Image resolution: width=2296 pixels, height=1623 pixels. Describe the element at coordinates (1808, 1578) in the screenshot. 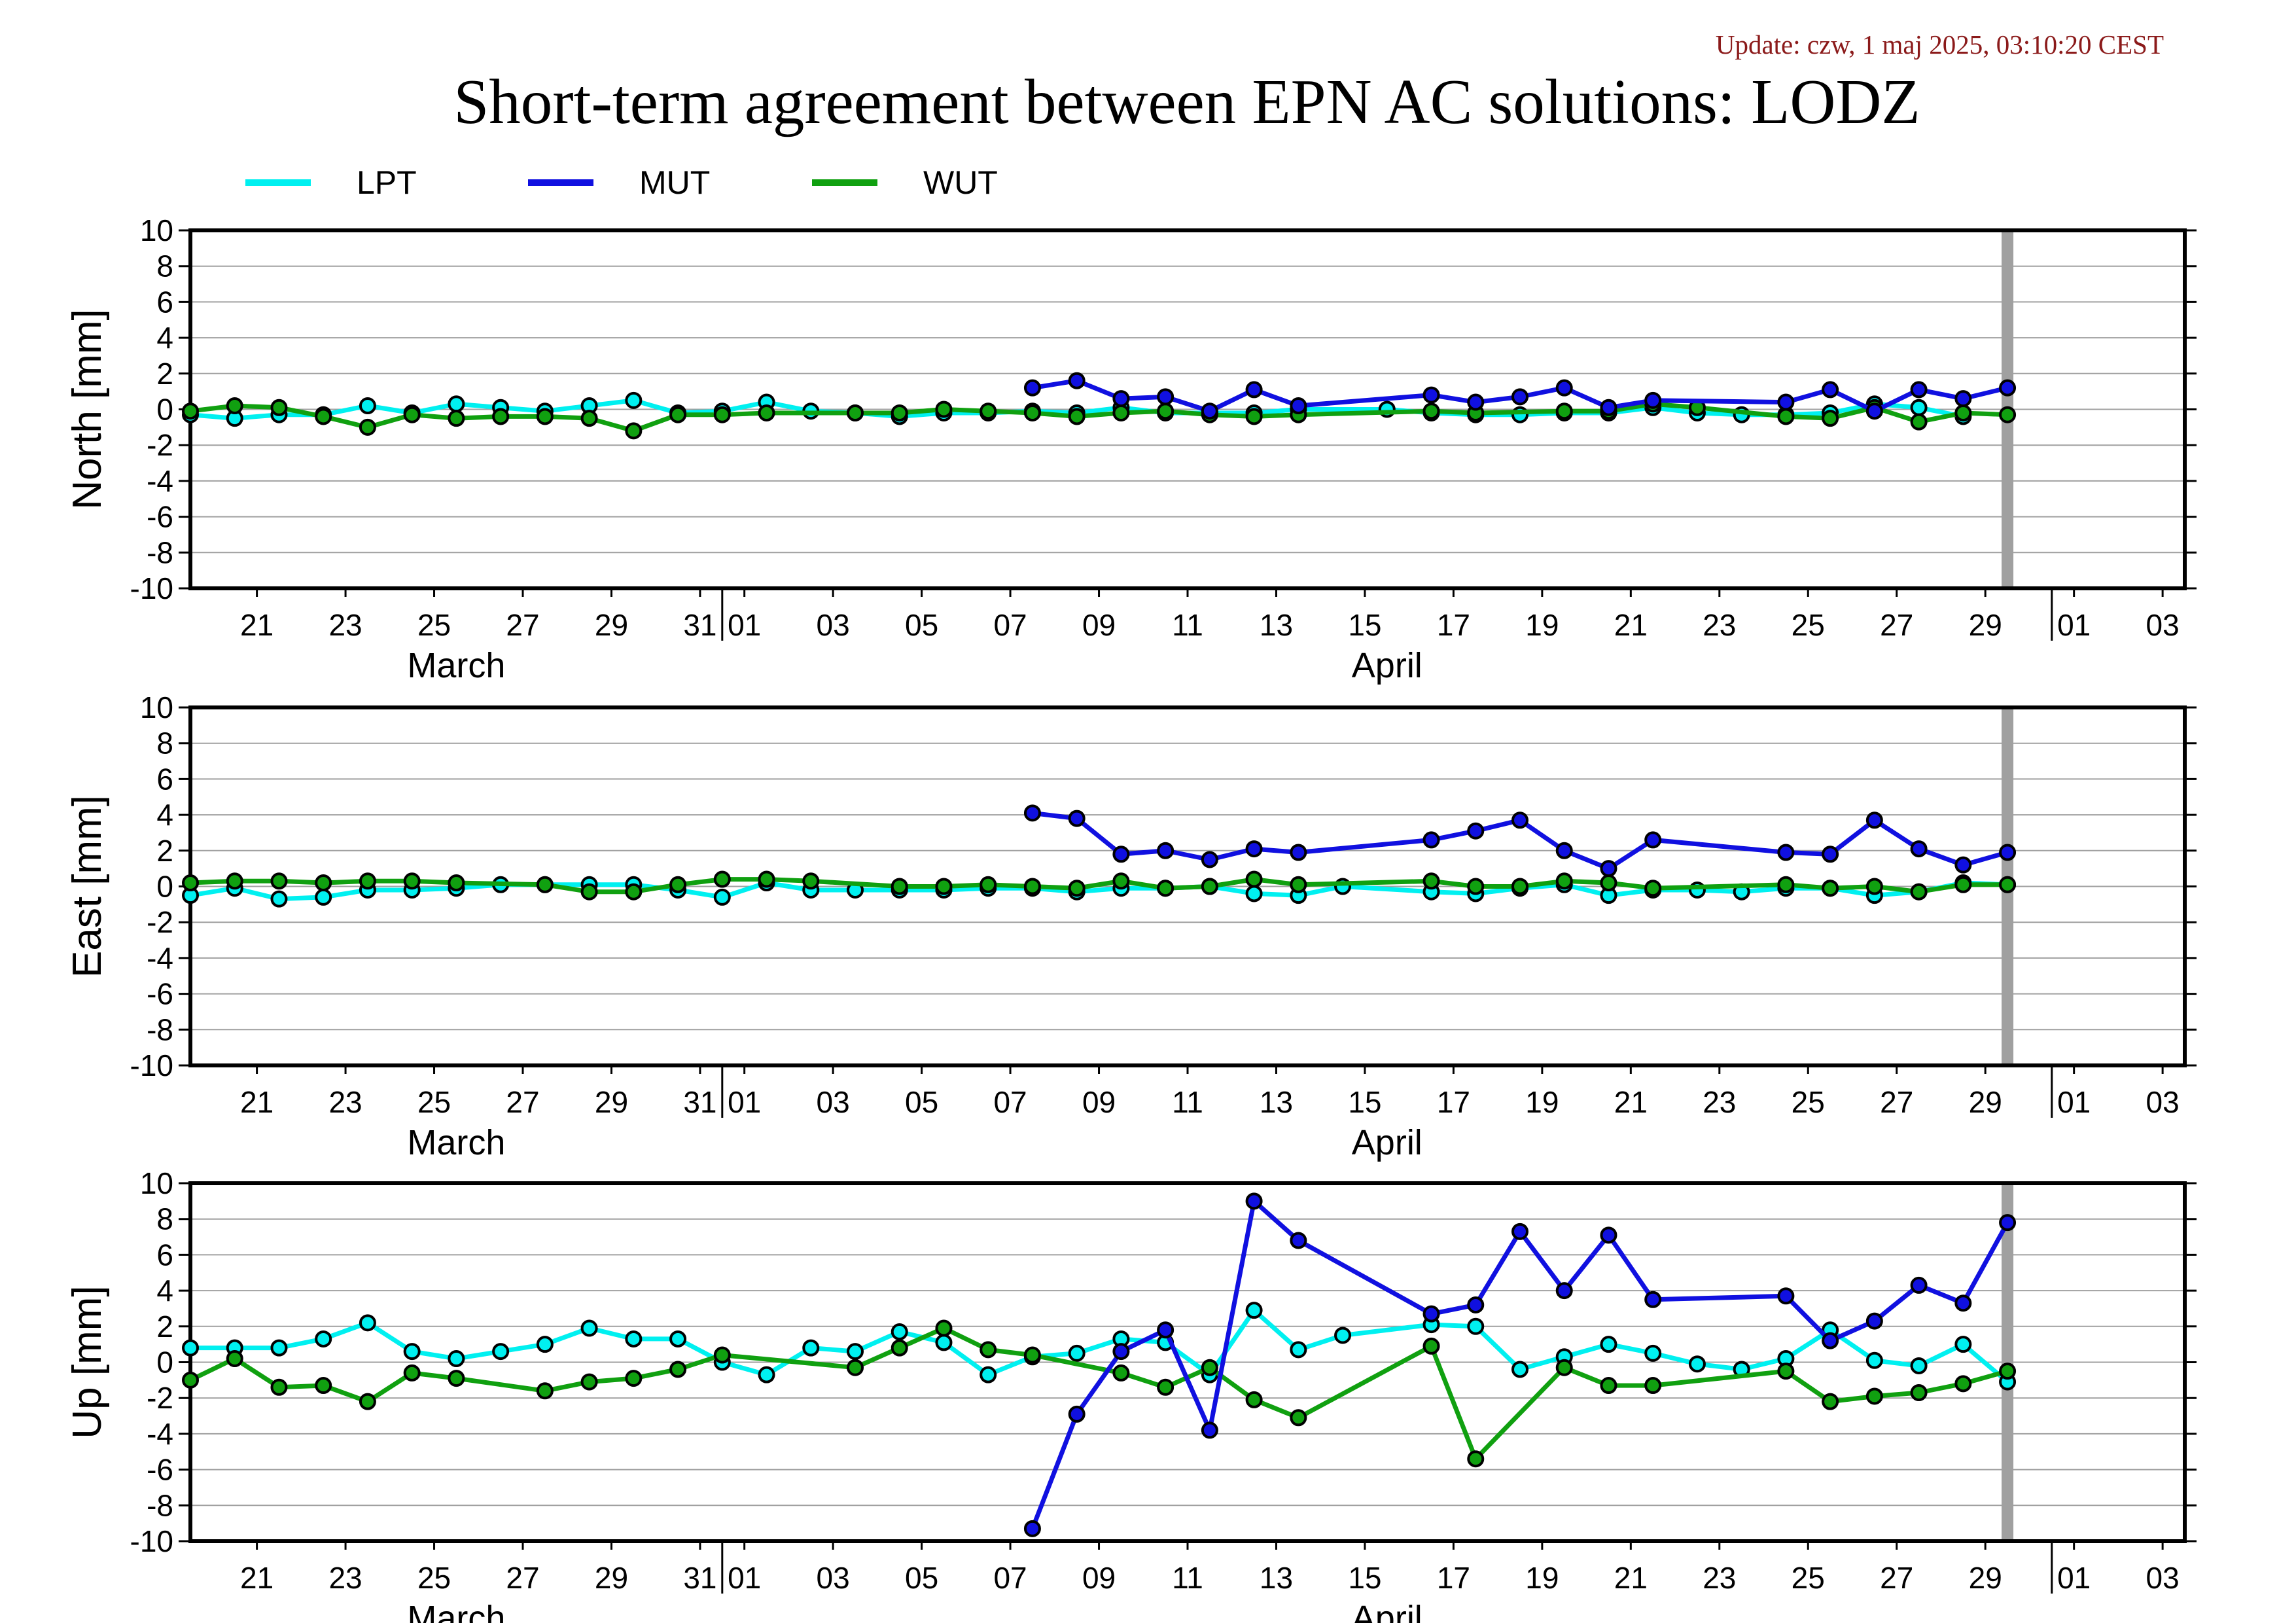

I see `x-tick-label: 25` at that location.